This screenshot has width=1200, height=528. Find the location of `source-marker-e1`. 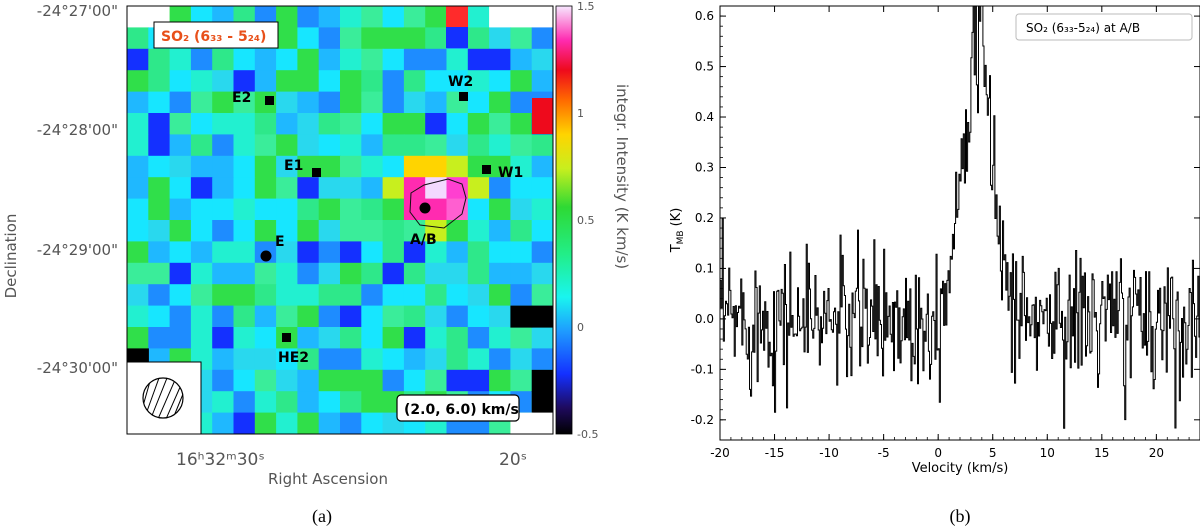

source-marker-e1 is located at coordinates (316, 172).